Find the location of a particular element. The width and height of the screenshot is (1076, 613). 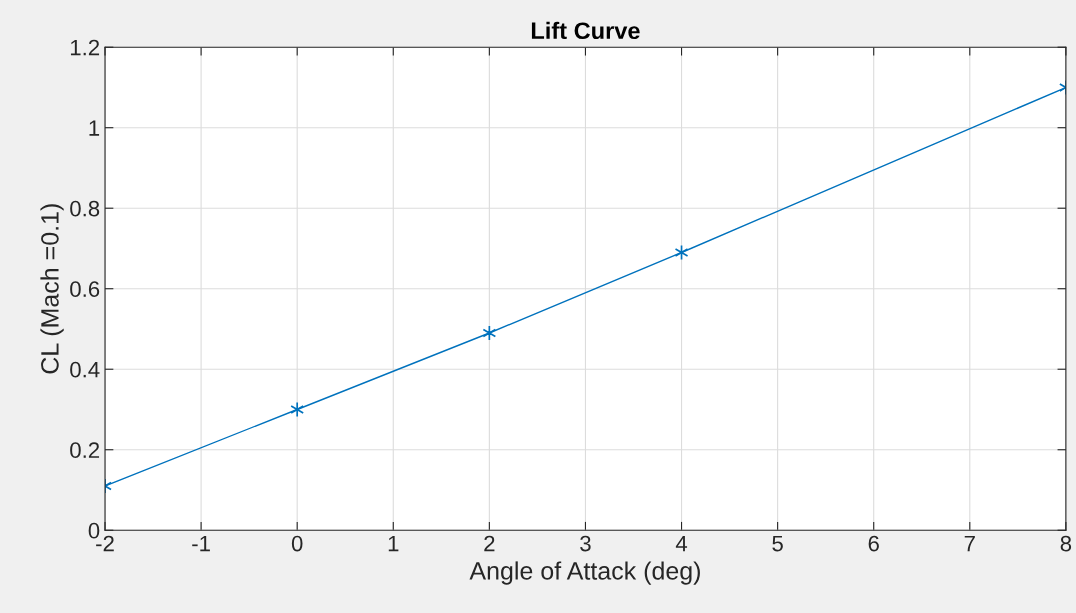

x-tick-label: 1 is located at coordinates (393, 543).